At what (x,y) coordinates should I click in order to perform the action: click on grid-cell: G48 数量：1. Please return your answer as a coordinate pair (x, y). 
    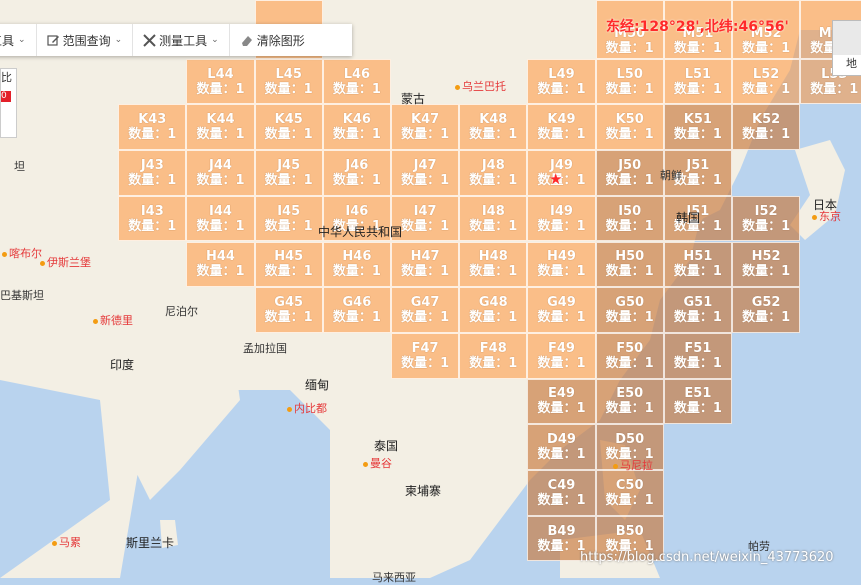
    Looking at the image, I should click on (493, 310).